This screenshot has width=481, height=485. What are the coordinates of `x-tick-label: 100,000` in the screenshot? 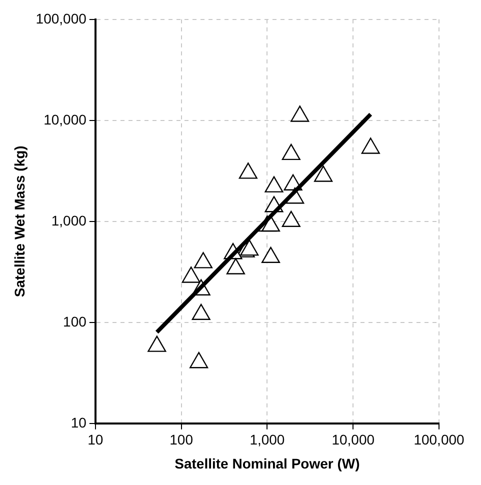 It's located at (439, 440).